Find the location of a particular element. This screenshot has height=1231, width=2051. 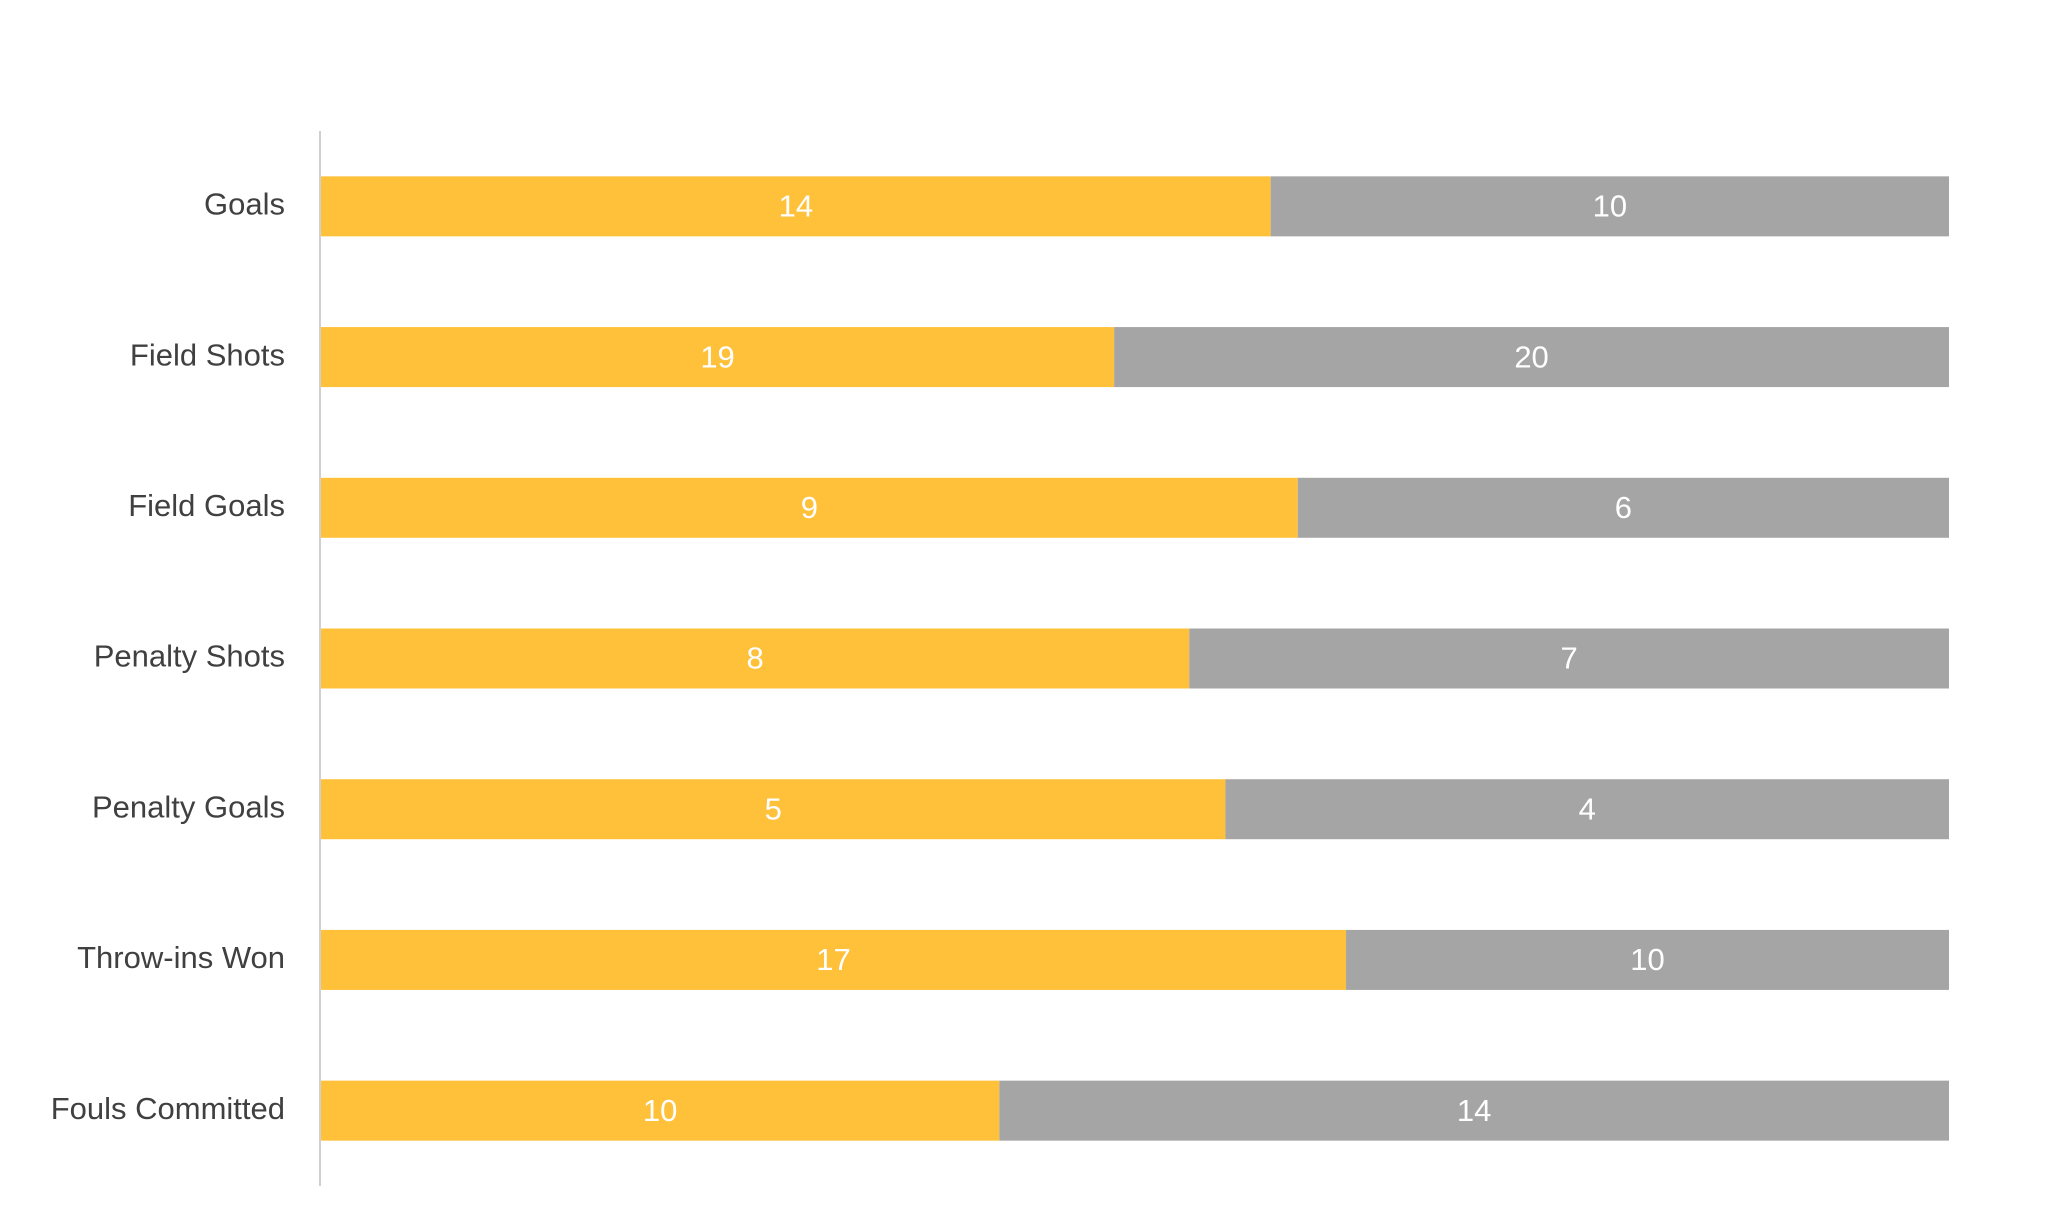

data-label: 20 is located at coordinates (1531, 356).